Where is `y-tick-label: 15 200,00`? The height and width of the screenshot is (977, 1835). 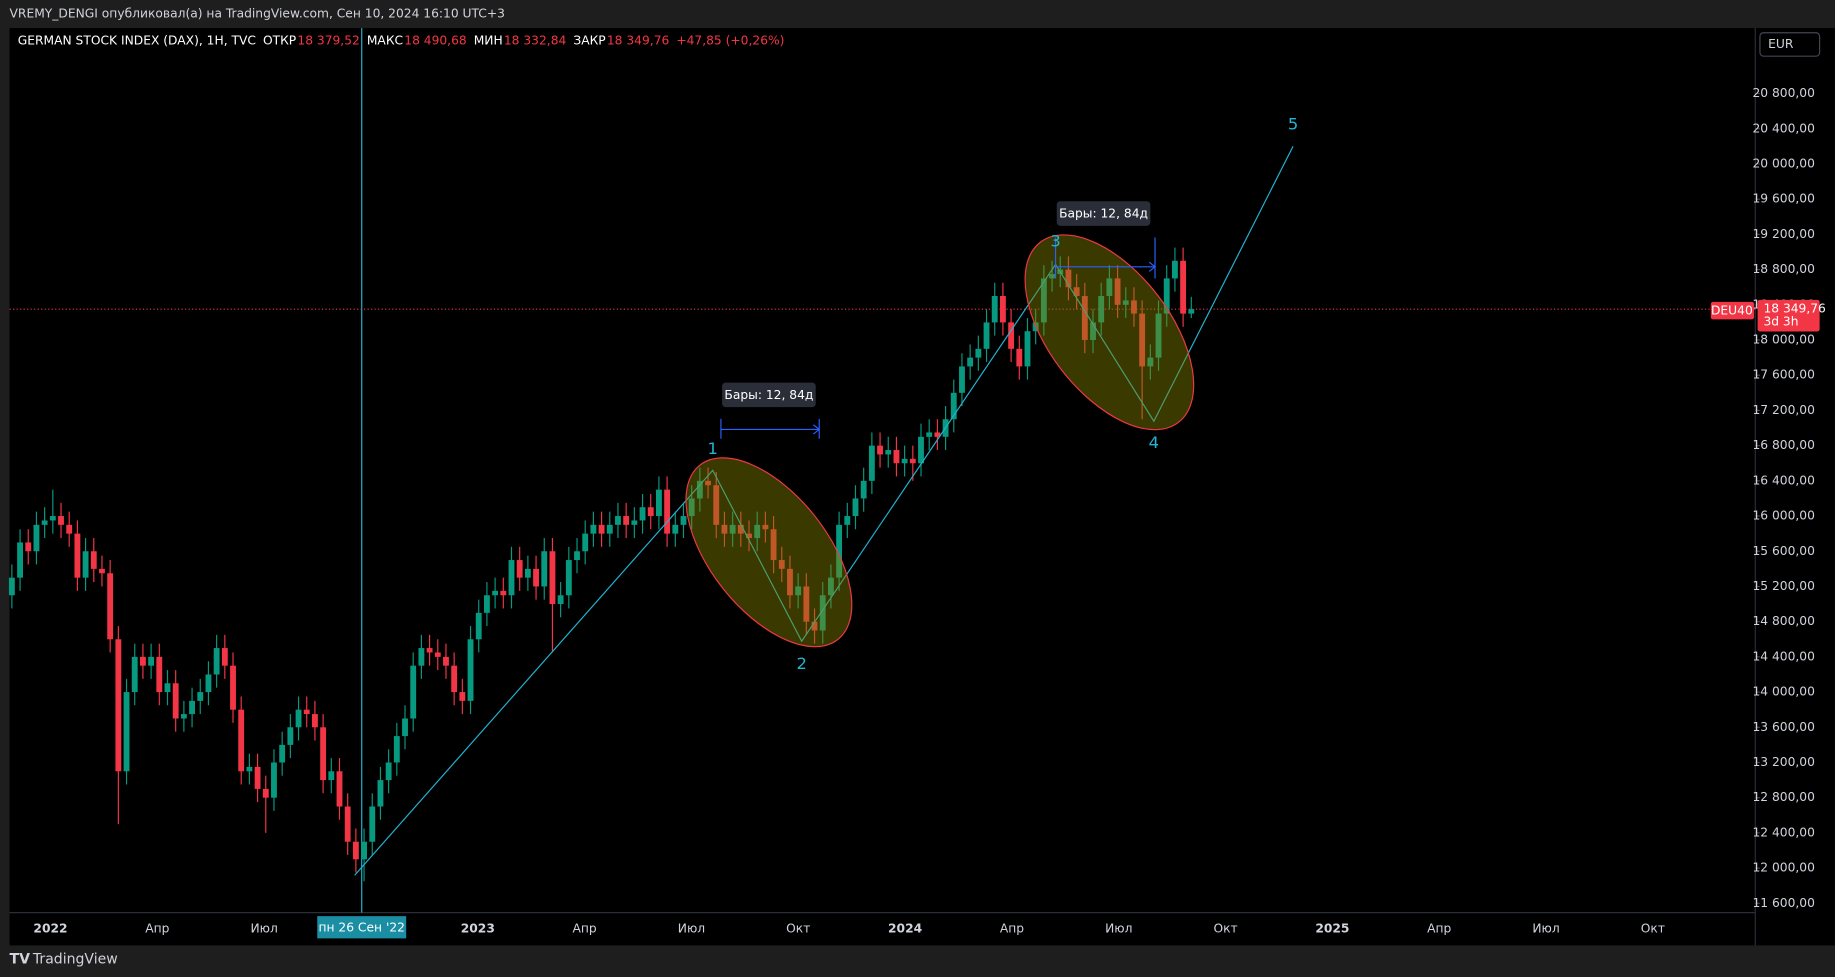
y-tick-label: 15 200,00 is located at coordinates (1783, 586).